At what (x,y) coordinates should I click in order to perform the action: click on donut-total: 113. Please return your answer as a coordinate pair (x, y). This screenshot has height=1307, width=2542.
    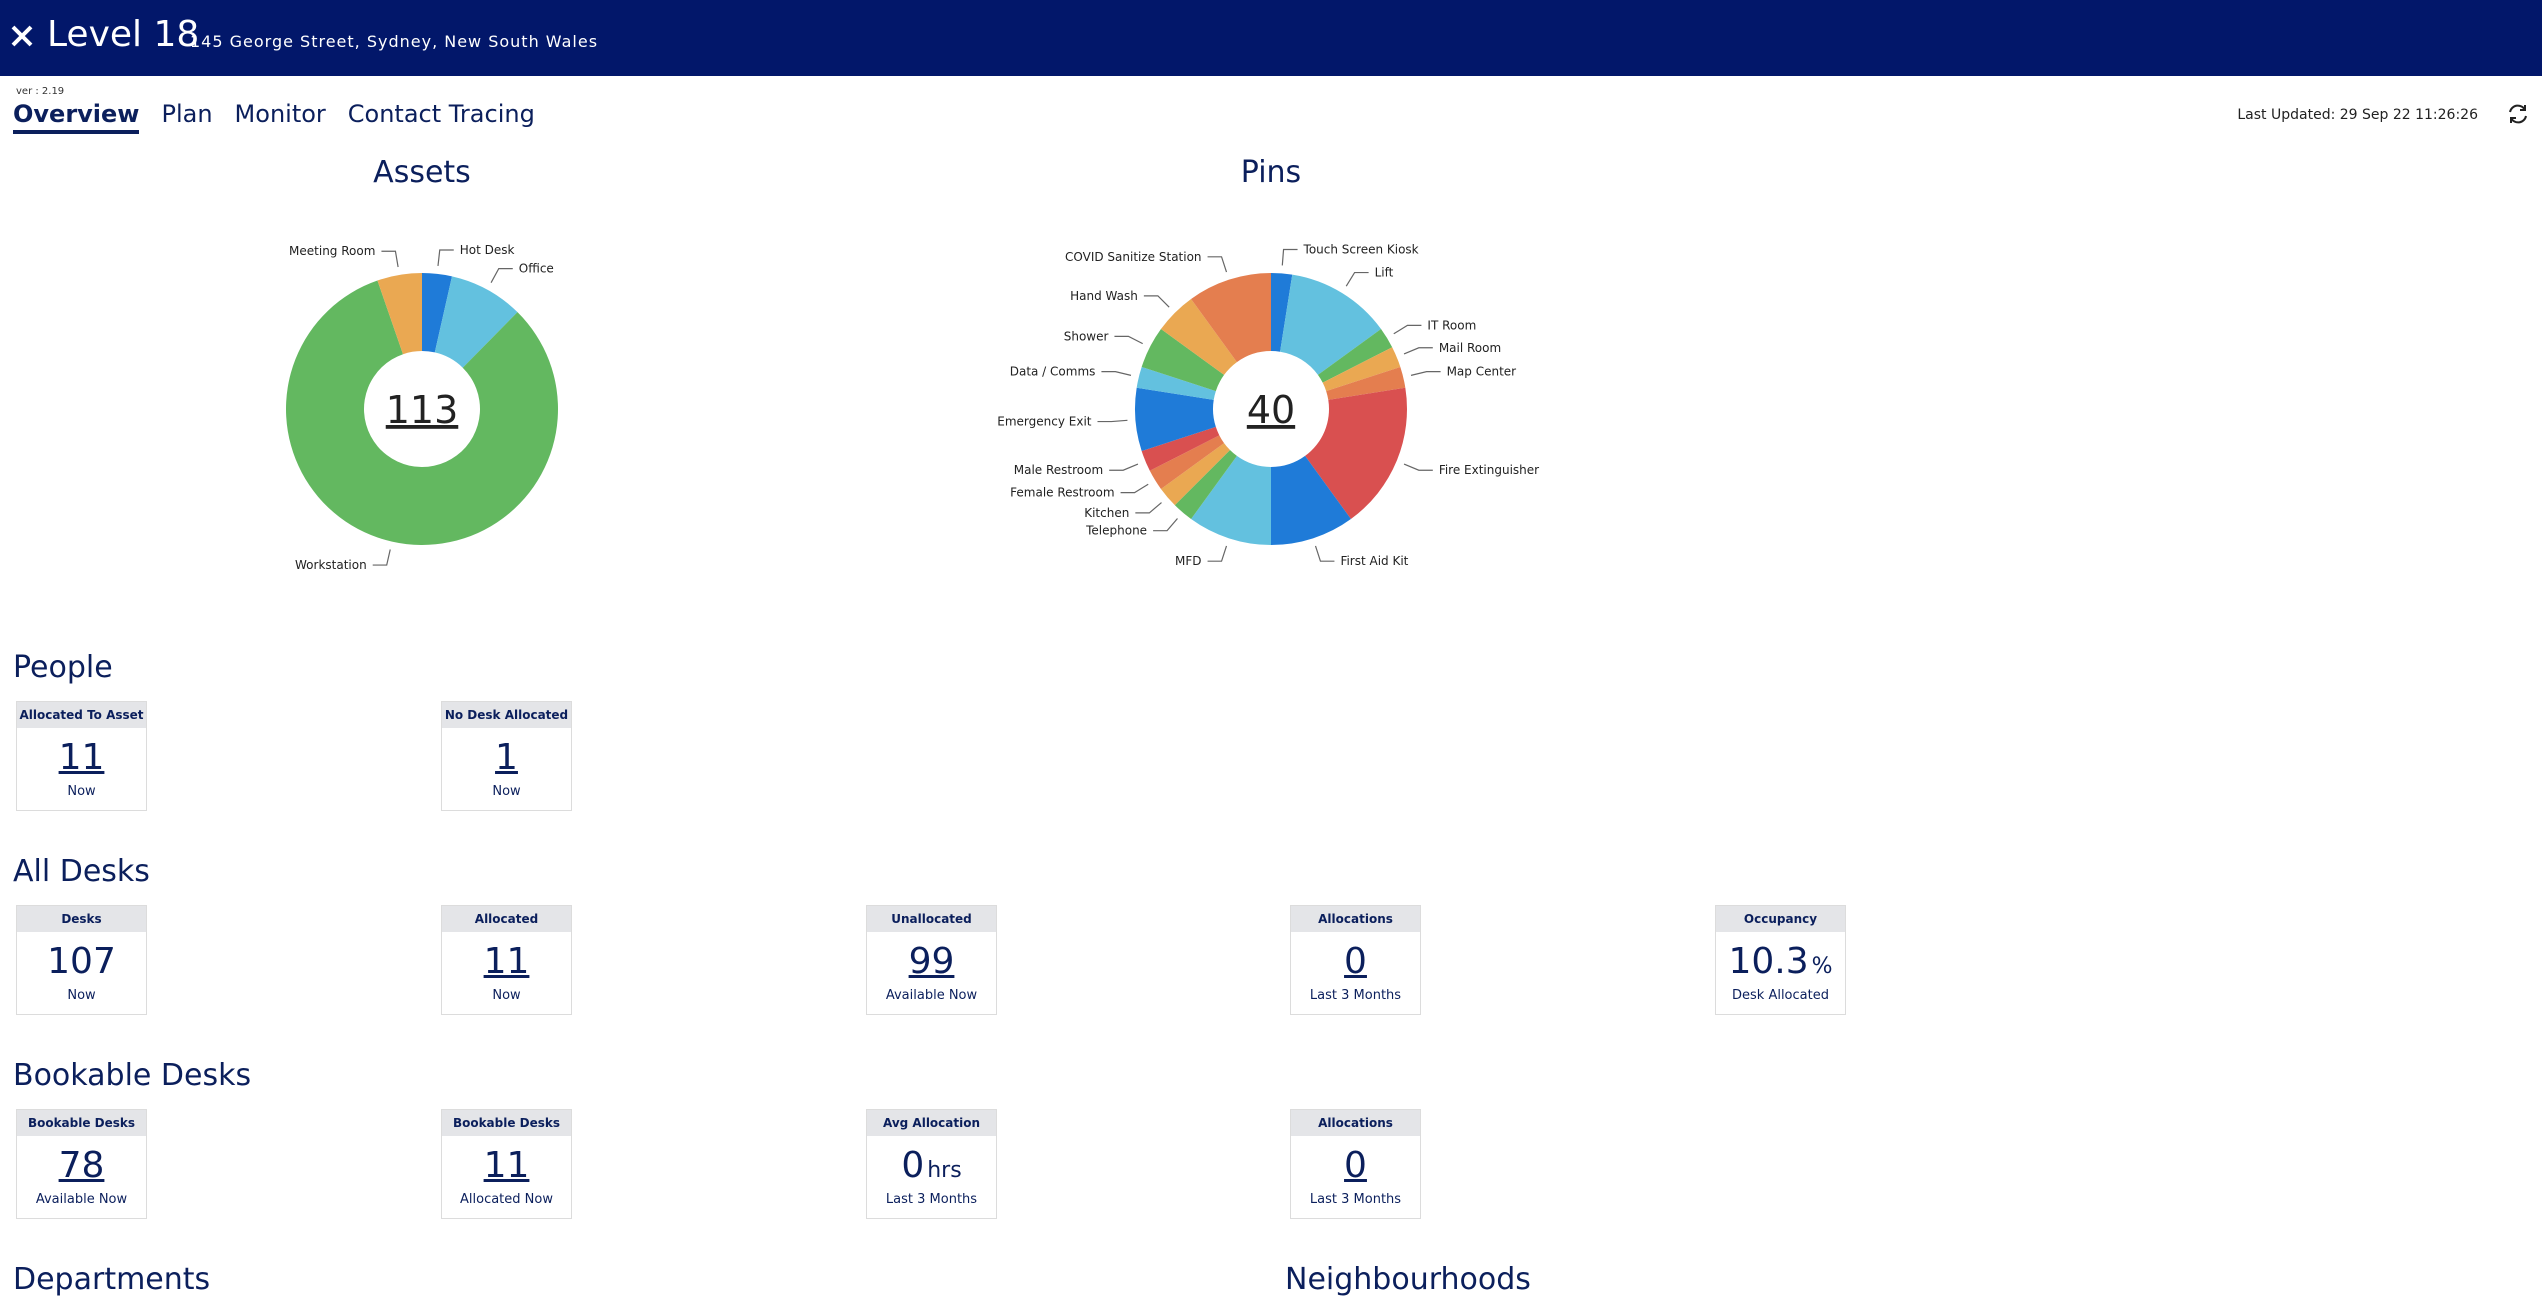
    Looking at the image, I should click on (422, 410).